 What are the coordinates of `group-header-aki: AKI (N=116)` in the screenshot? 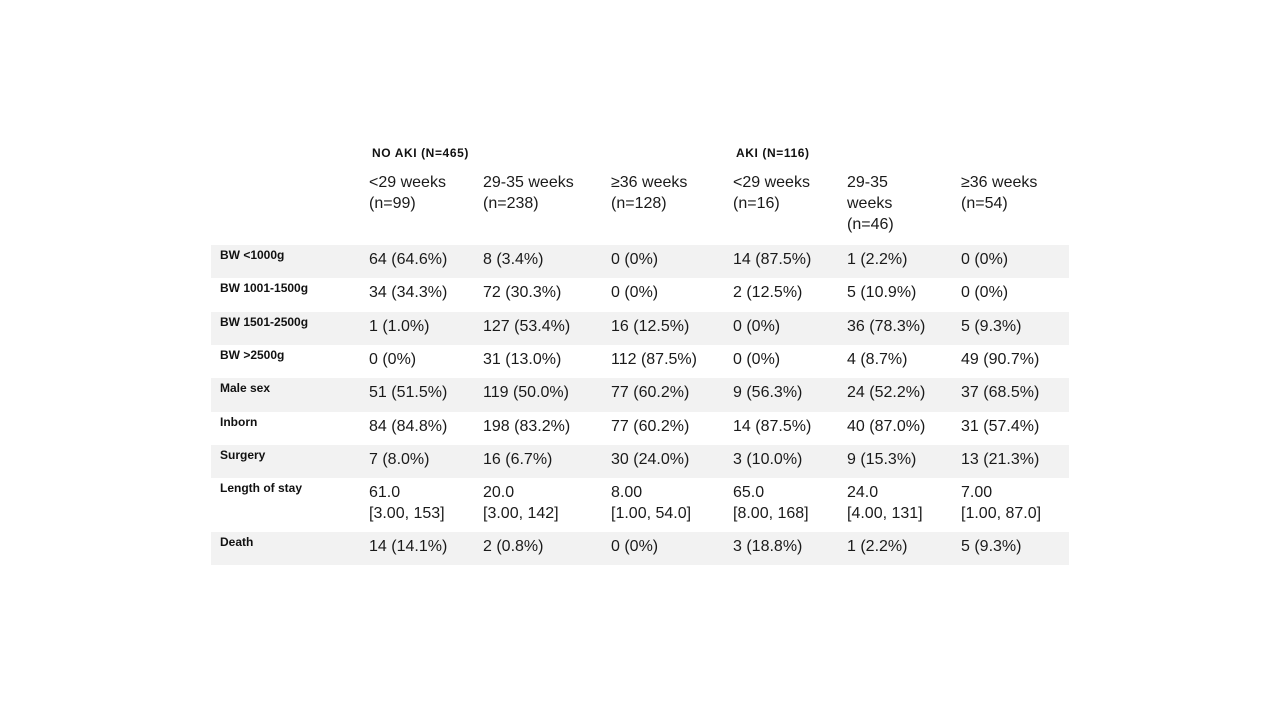 It's located at (773, 153).